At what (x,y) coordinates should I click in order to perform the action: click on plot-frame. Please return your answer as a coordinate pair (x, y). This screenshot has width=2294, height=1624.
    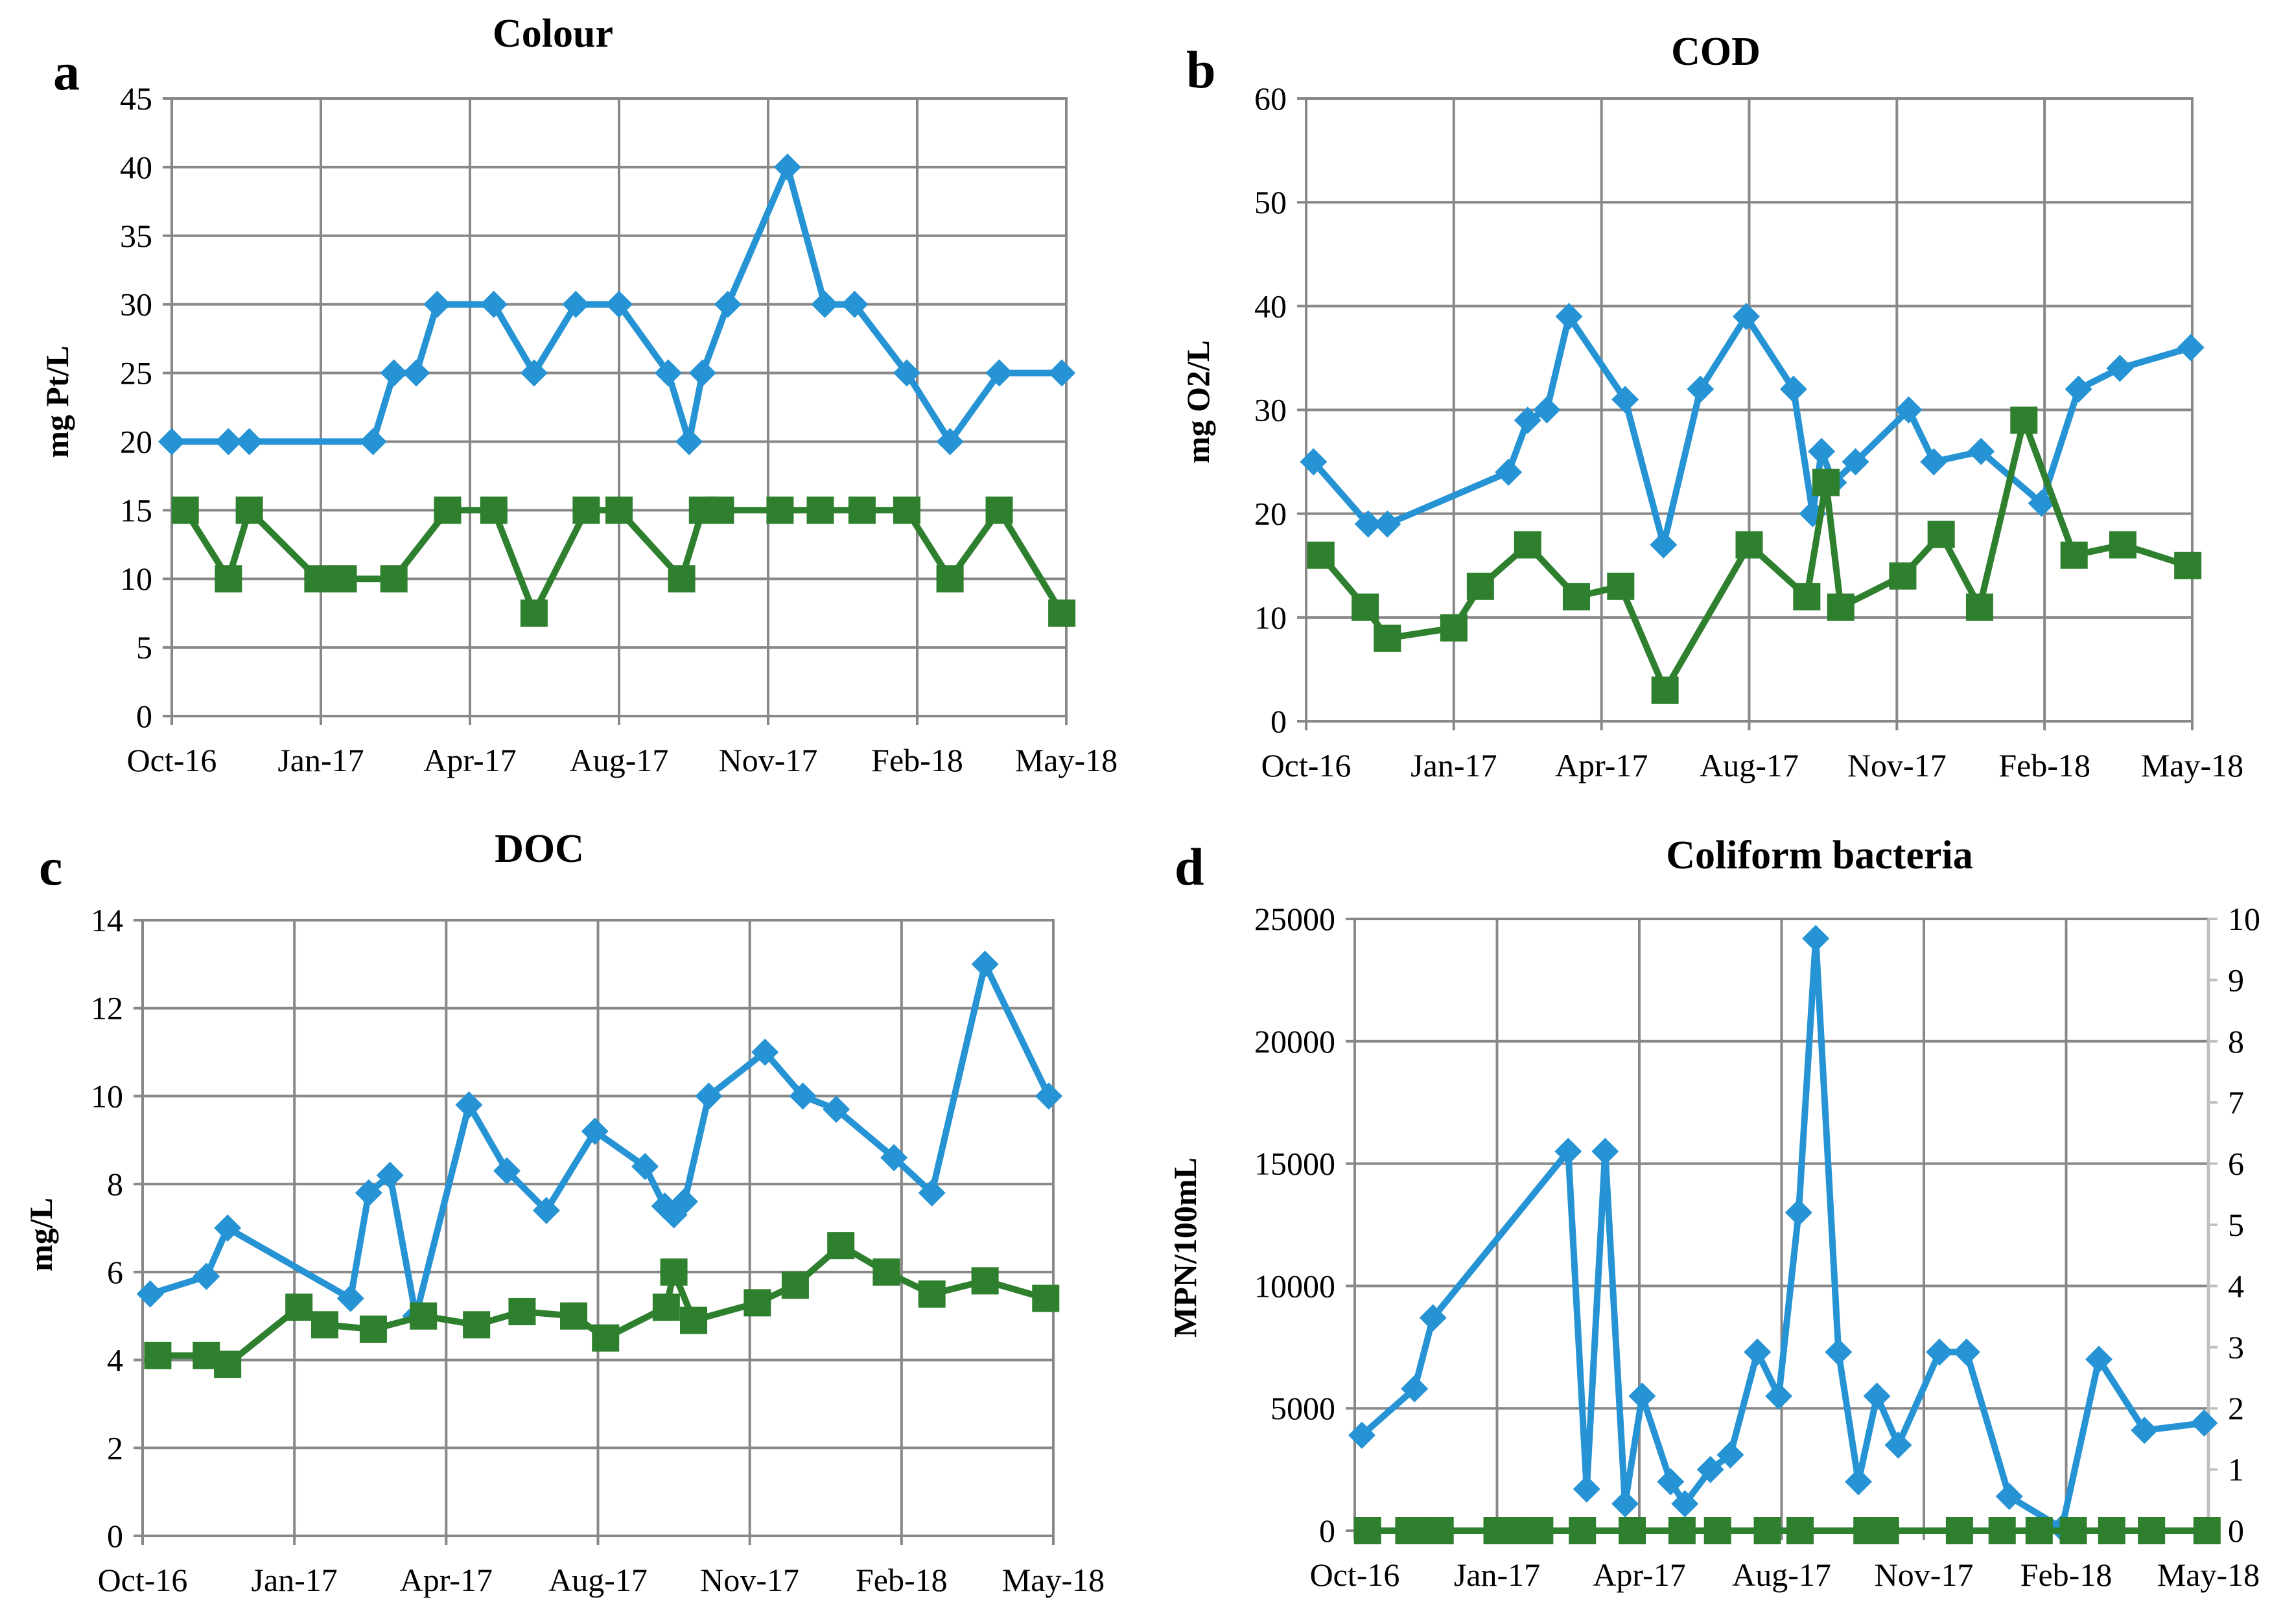
    Looking at the image, I should click on (619, 407).